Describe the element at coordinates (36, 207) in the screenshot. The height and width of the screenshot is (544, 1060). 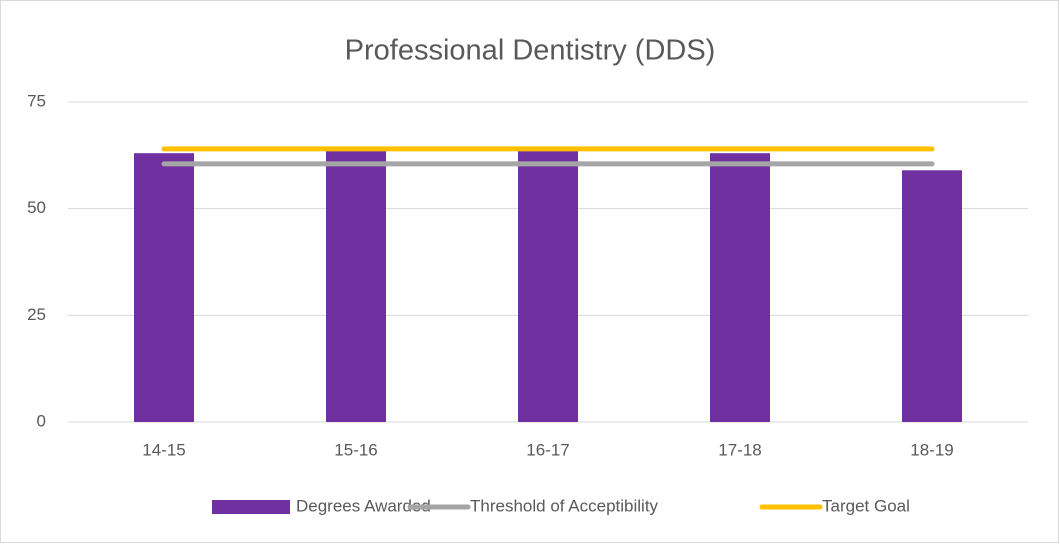
I see `y-tick-label: 50` at that location.